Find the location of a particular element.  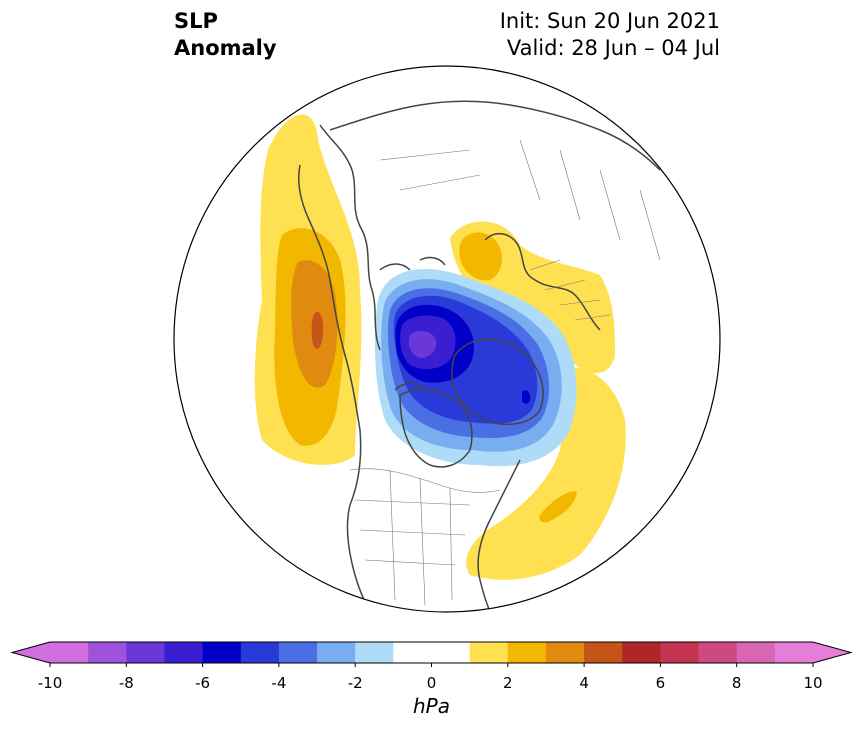

coast-hudson-bay is located at coordinates (436, 428).